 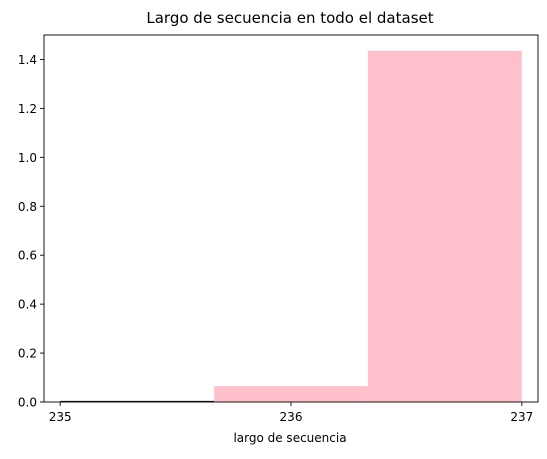 I want to click on y-tick-label: 1.2, so click(x=27, y=109).